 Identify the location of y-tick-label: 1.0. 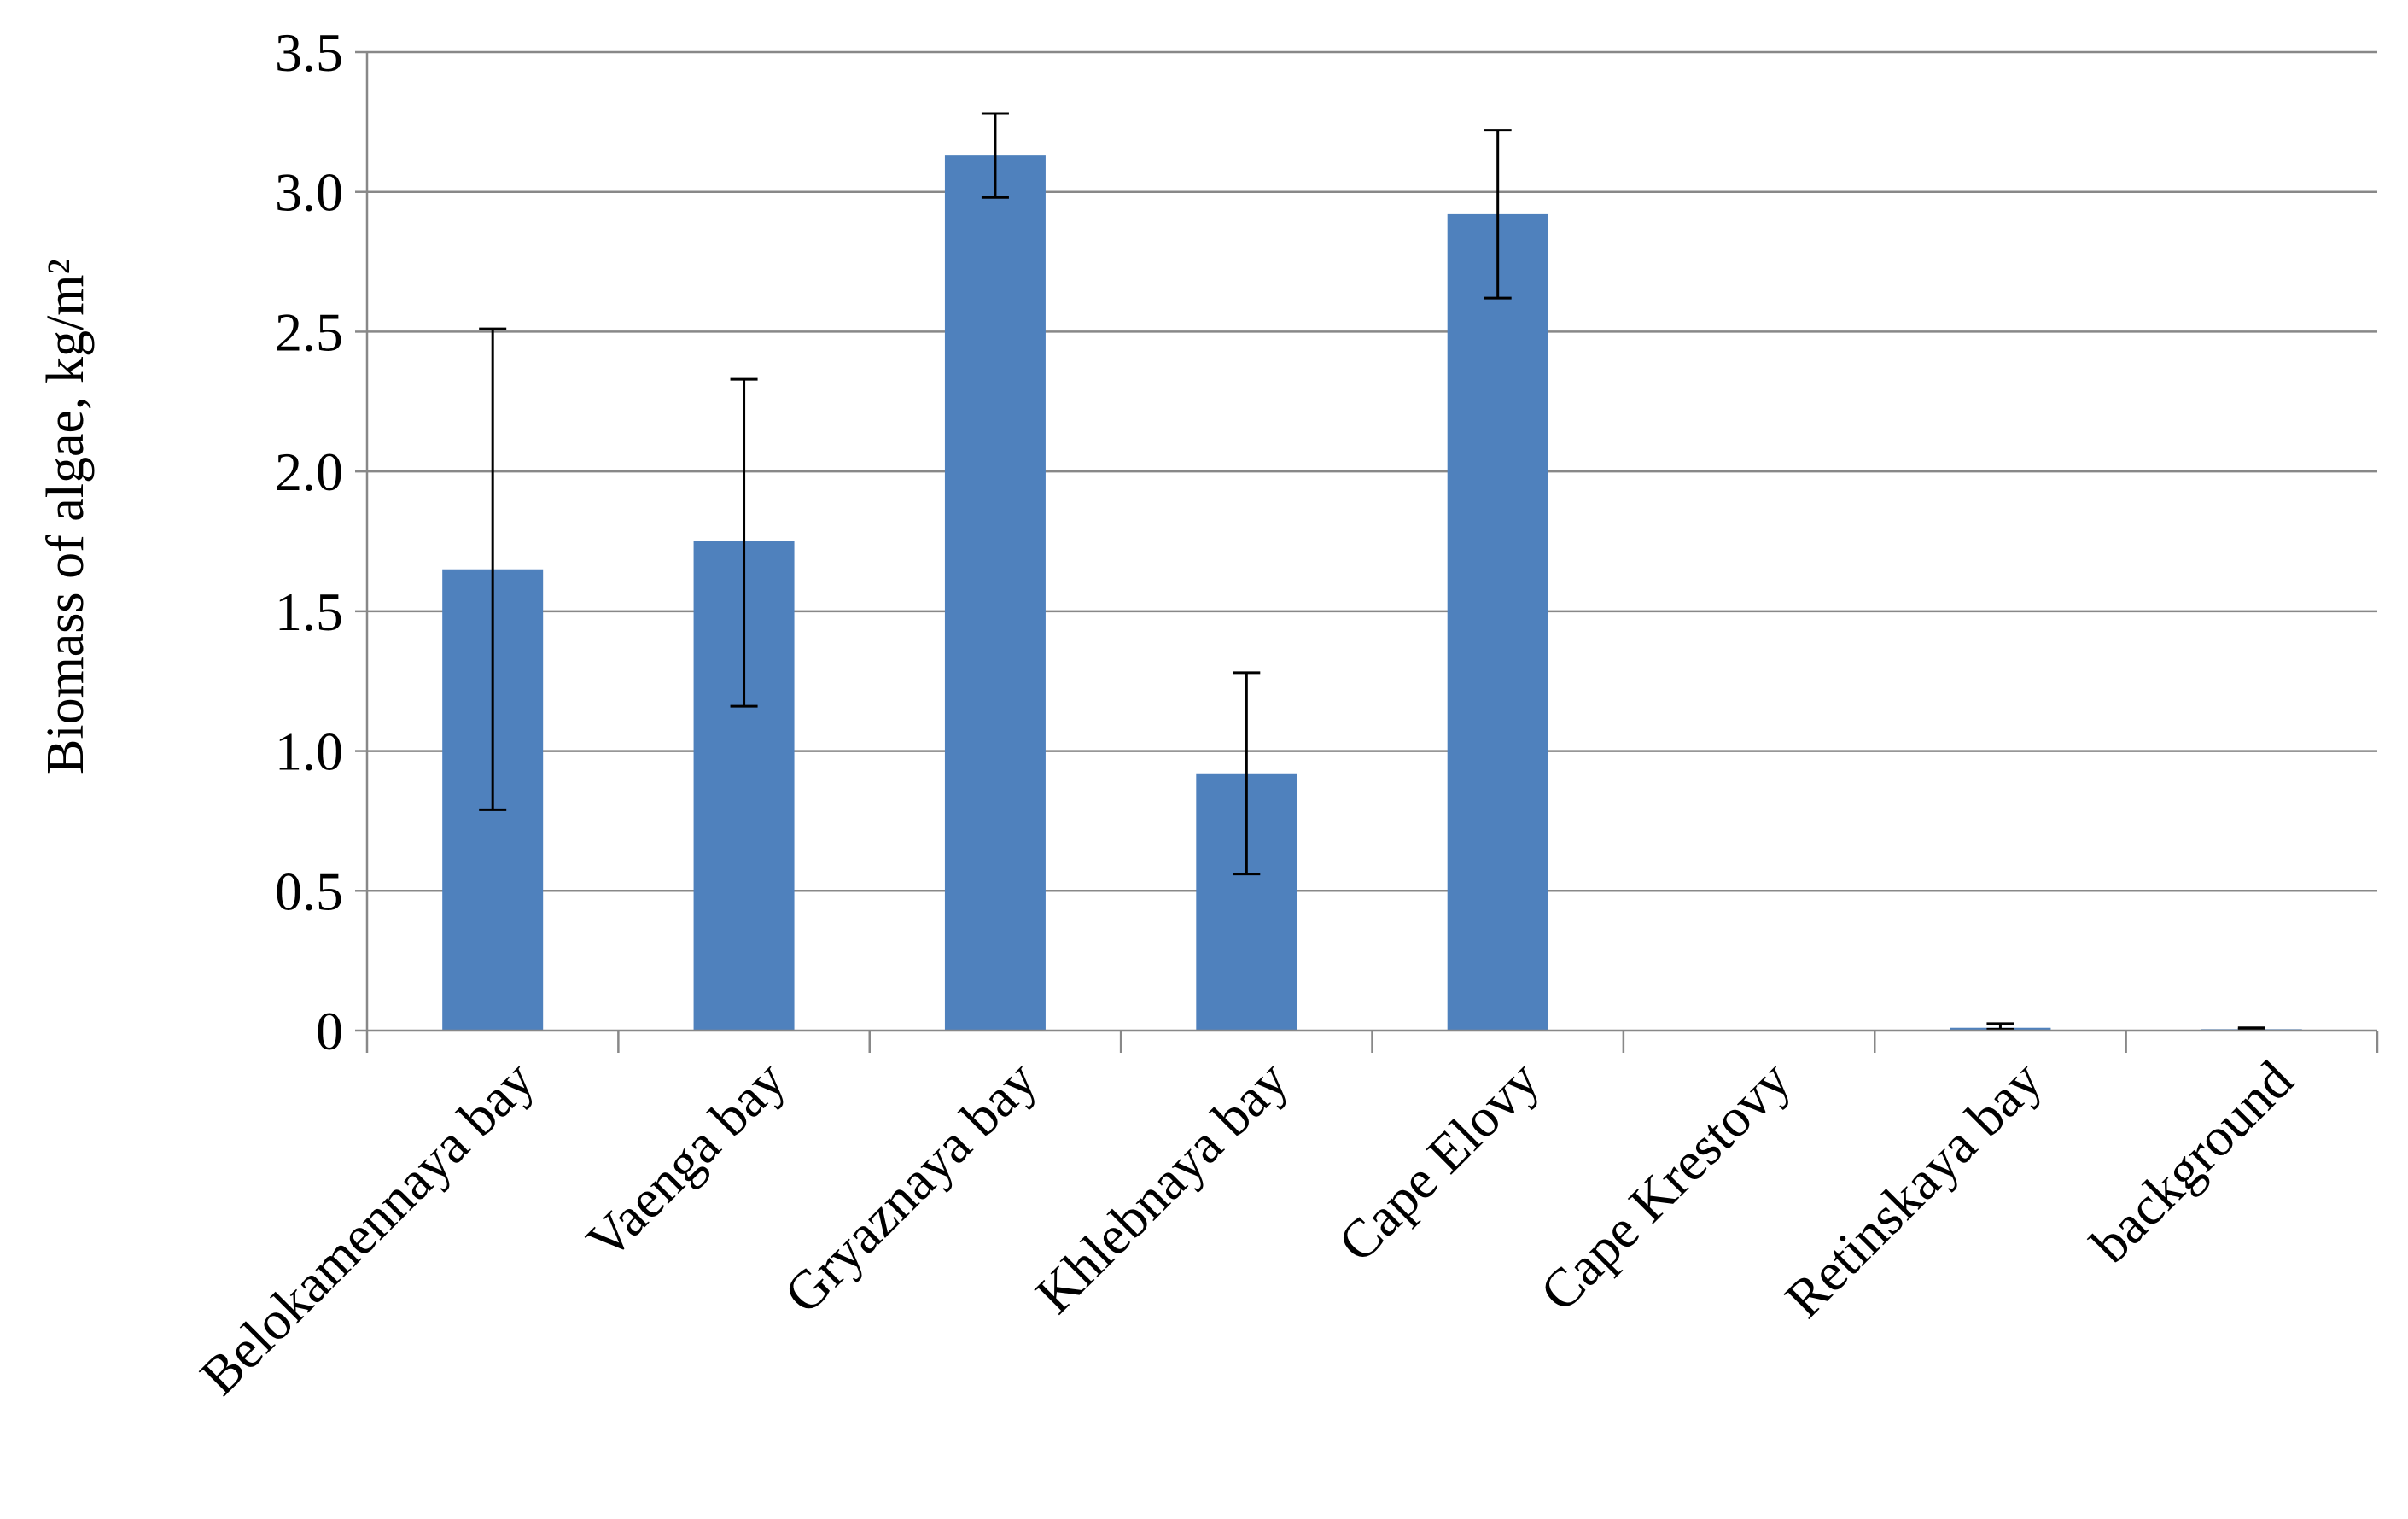
(309, 752).